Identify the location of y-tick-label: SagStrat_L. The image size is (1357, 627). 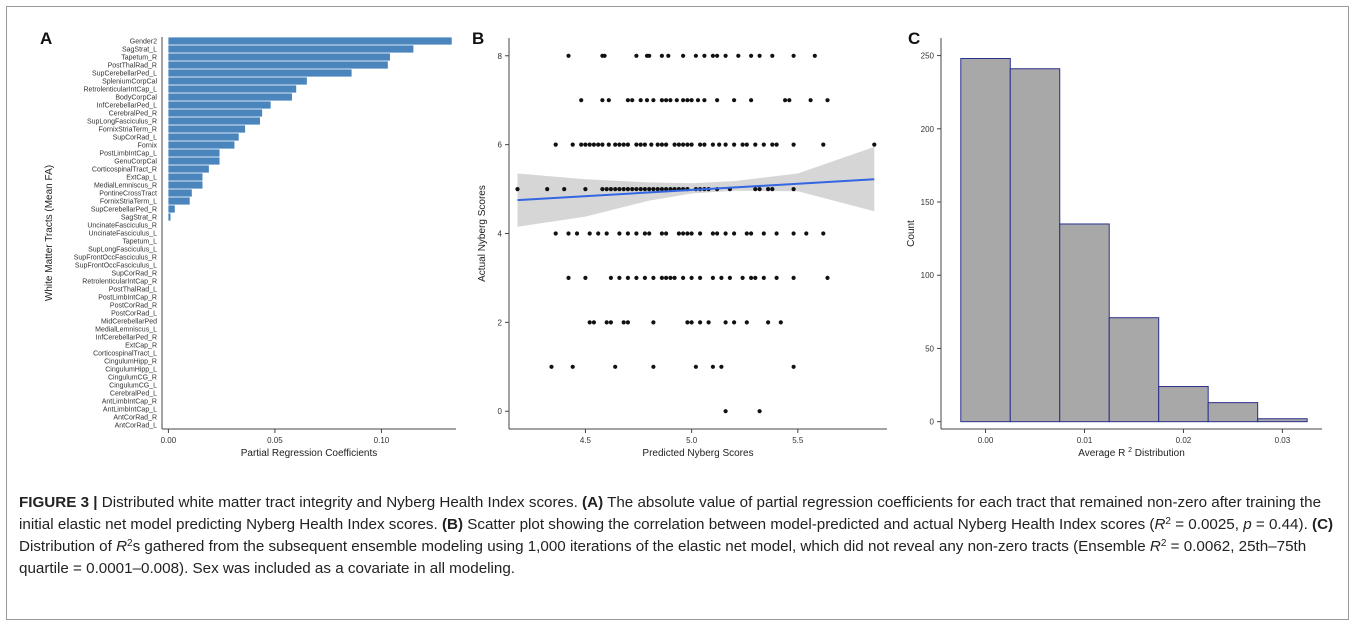
(139, 49).